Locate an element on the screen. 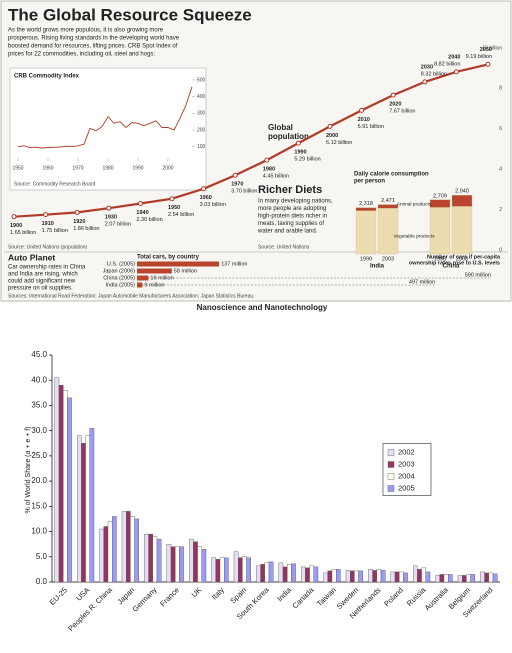 This screenshot has height=653, width=512. x-tick-label: 2000 is located at coordinates (167, 168).